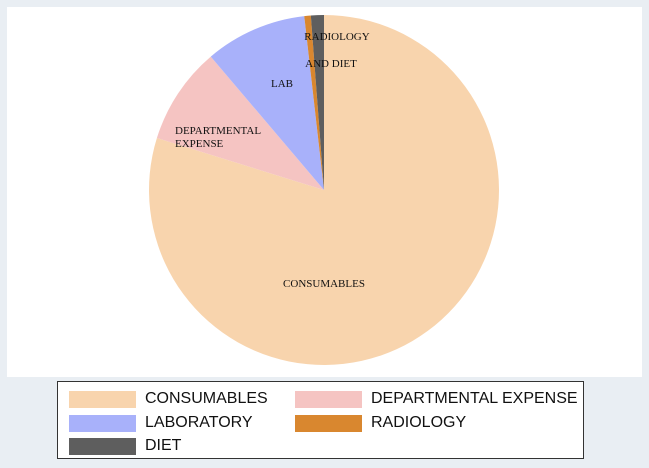  I want to click on legend-swatch-departmental-expense, so click(328, 399).